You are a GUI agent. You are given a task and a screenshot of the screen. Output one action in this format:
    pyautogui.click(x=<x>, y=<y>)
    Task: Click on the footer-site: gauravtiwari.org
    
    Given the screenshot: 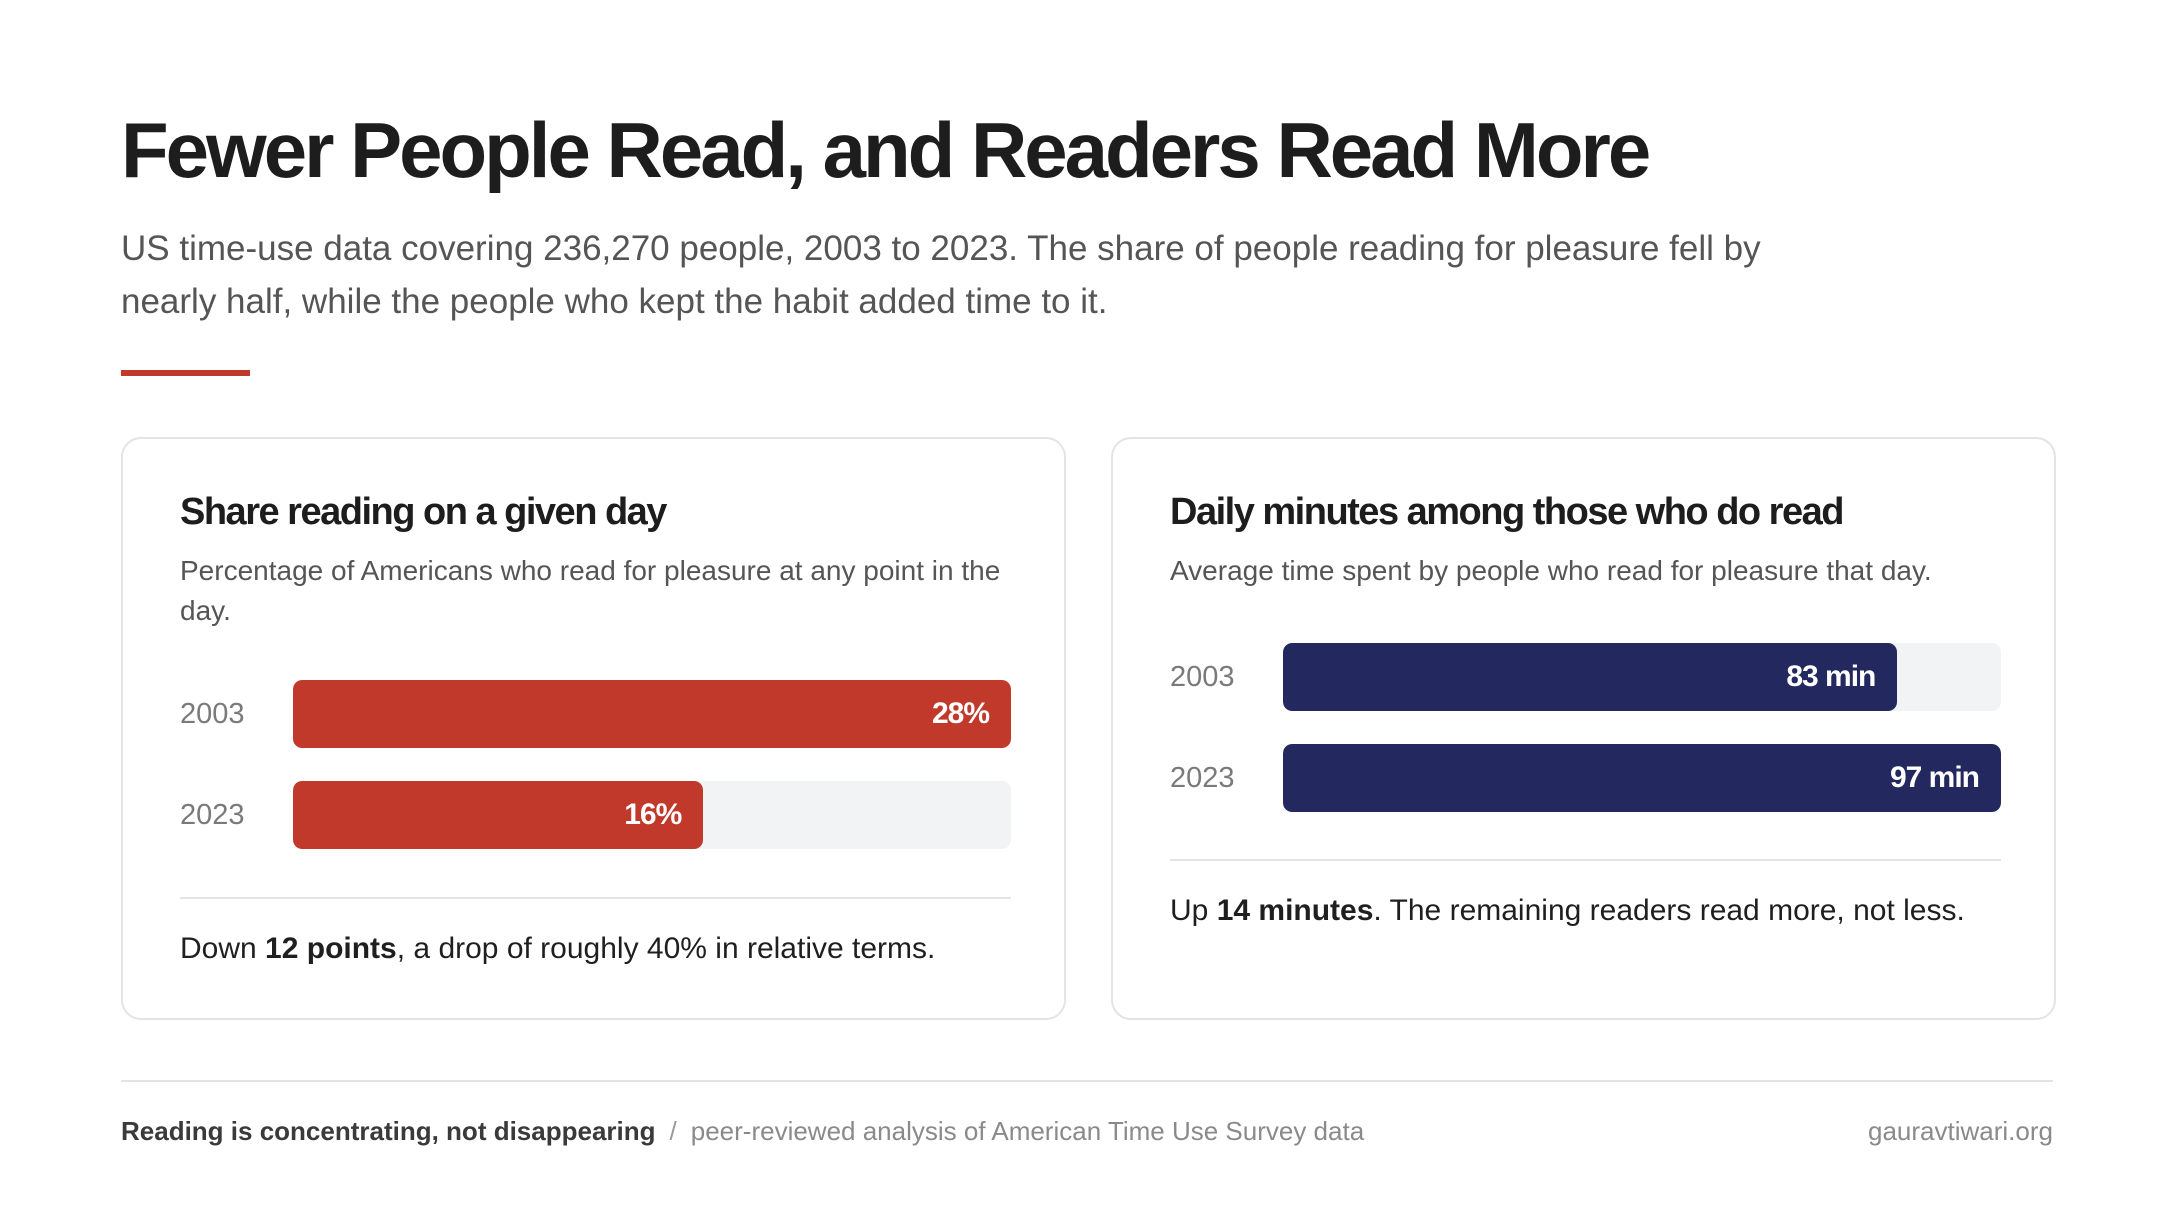 What is the action you would take?
    pyautogui.click(x=1960, y=1131)
    